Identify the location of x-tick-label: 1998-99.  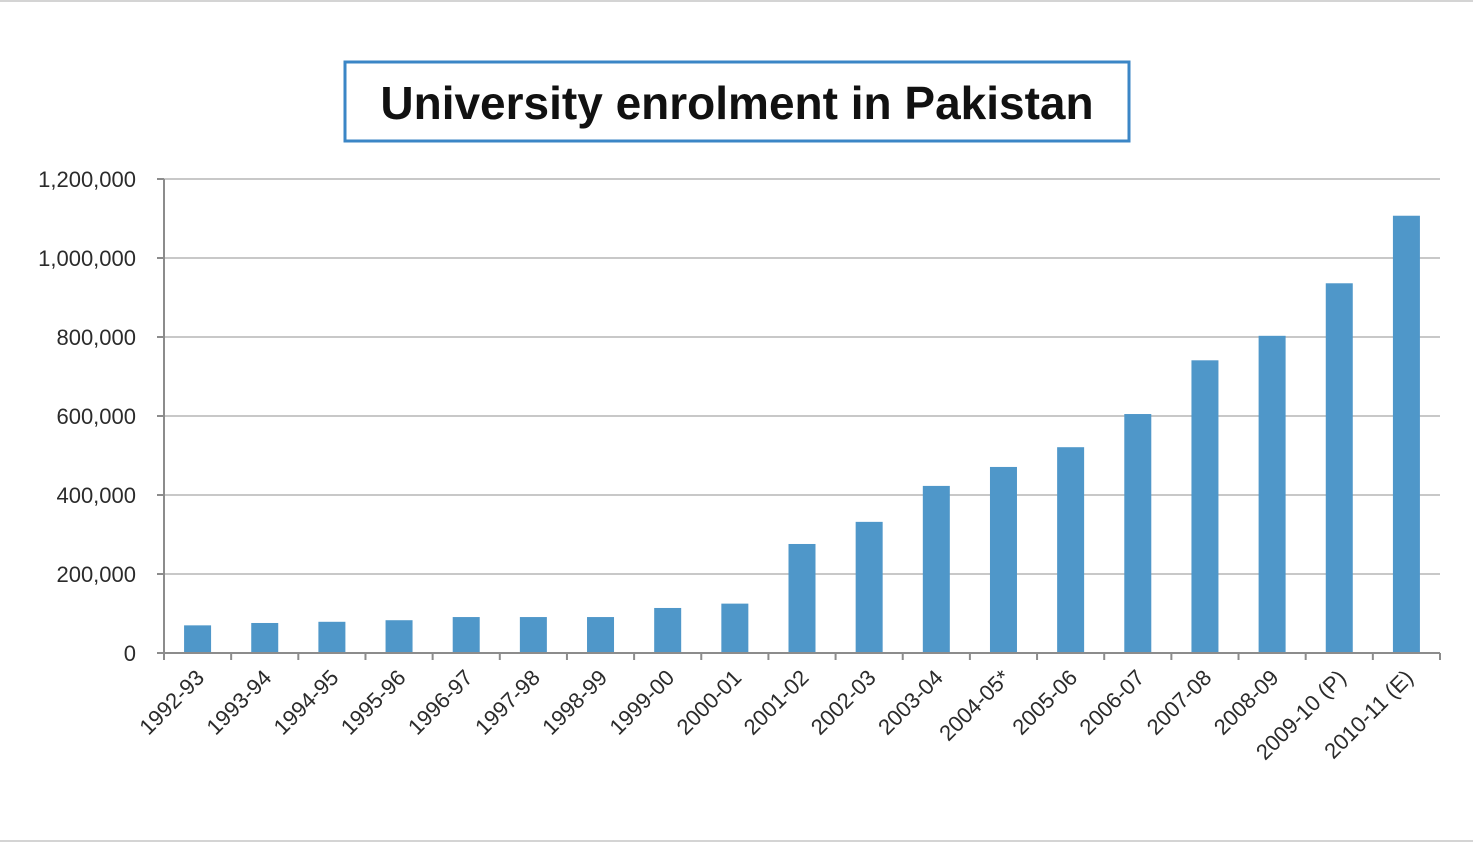
(574, 702).